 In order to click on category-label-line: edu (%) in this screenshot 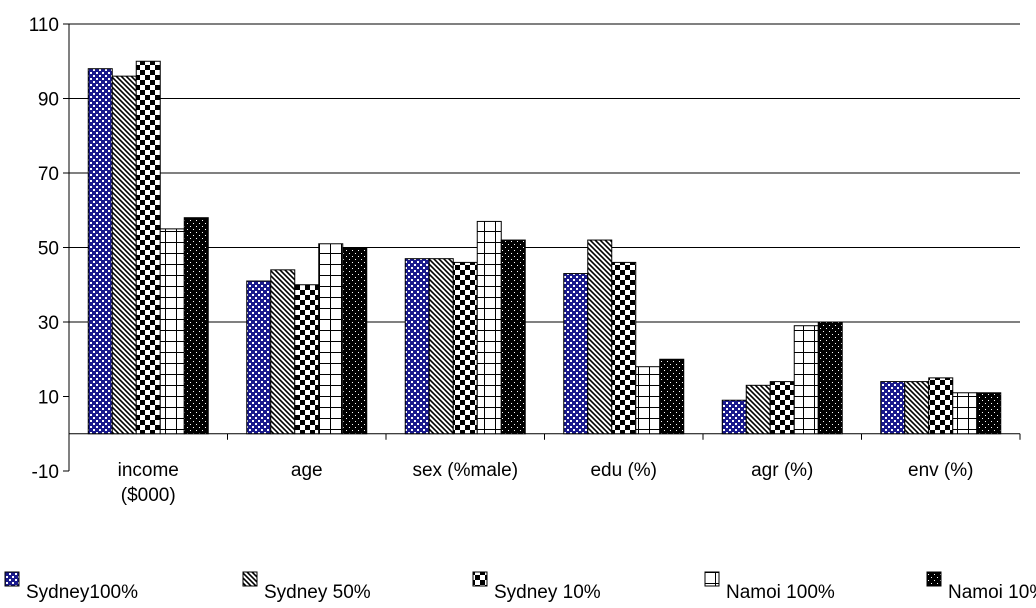, I will do `click(623, 470)`.